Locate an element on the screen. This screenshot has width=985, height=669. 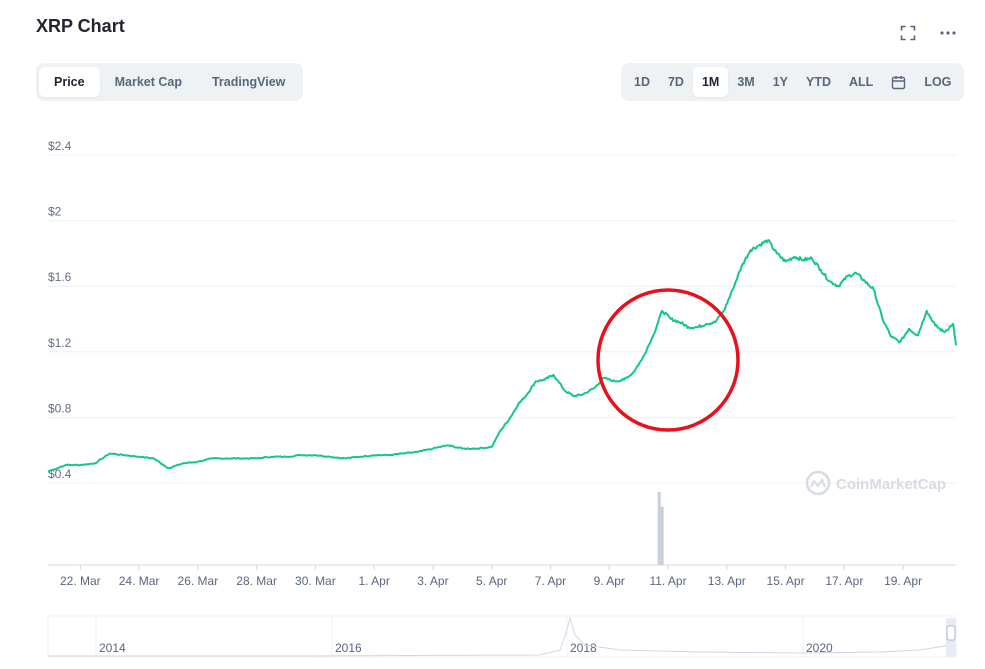
tab-price: Price is located at coordinates (69, 82).